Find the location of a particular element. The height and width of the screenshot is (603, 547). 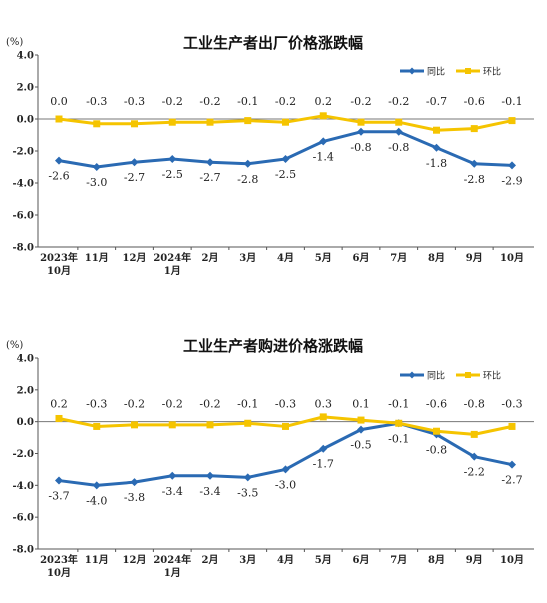

x-tick-label: 6月 is located at coordinates (361, 560).